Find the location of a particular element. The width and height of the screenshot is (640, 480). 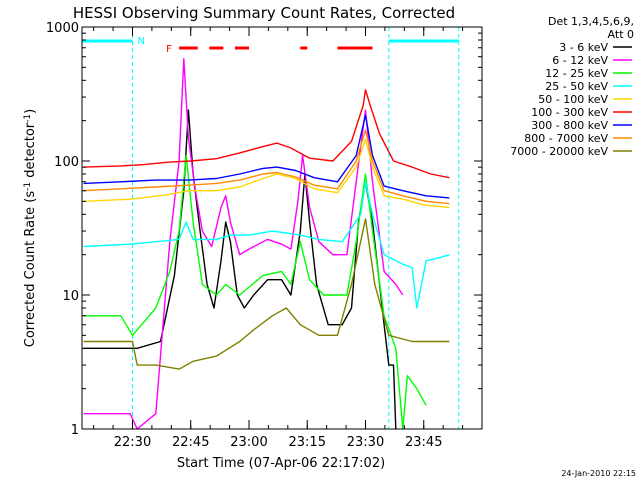

legend-label-2: 12 - 25 keV is located at coordinates (576, 73).